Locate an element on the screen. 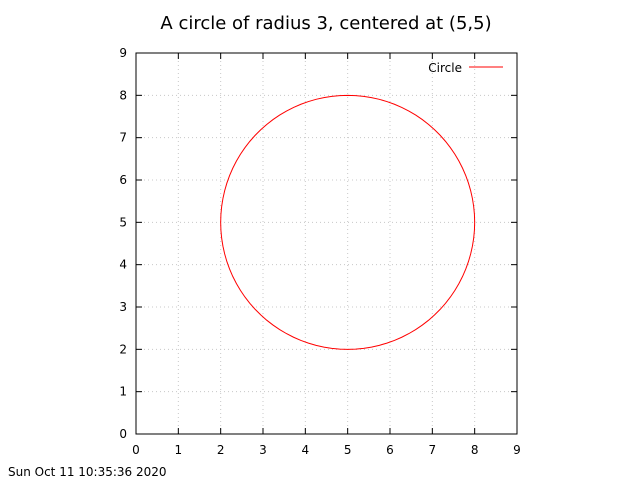 The image size is (640, 480). y-tick-label: 5 is located at coordinates (123, 222).